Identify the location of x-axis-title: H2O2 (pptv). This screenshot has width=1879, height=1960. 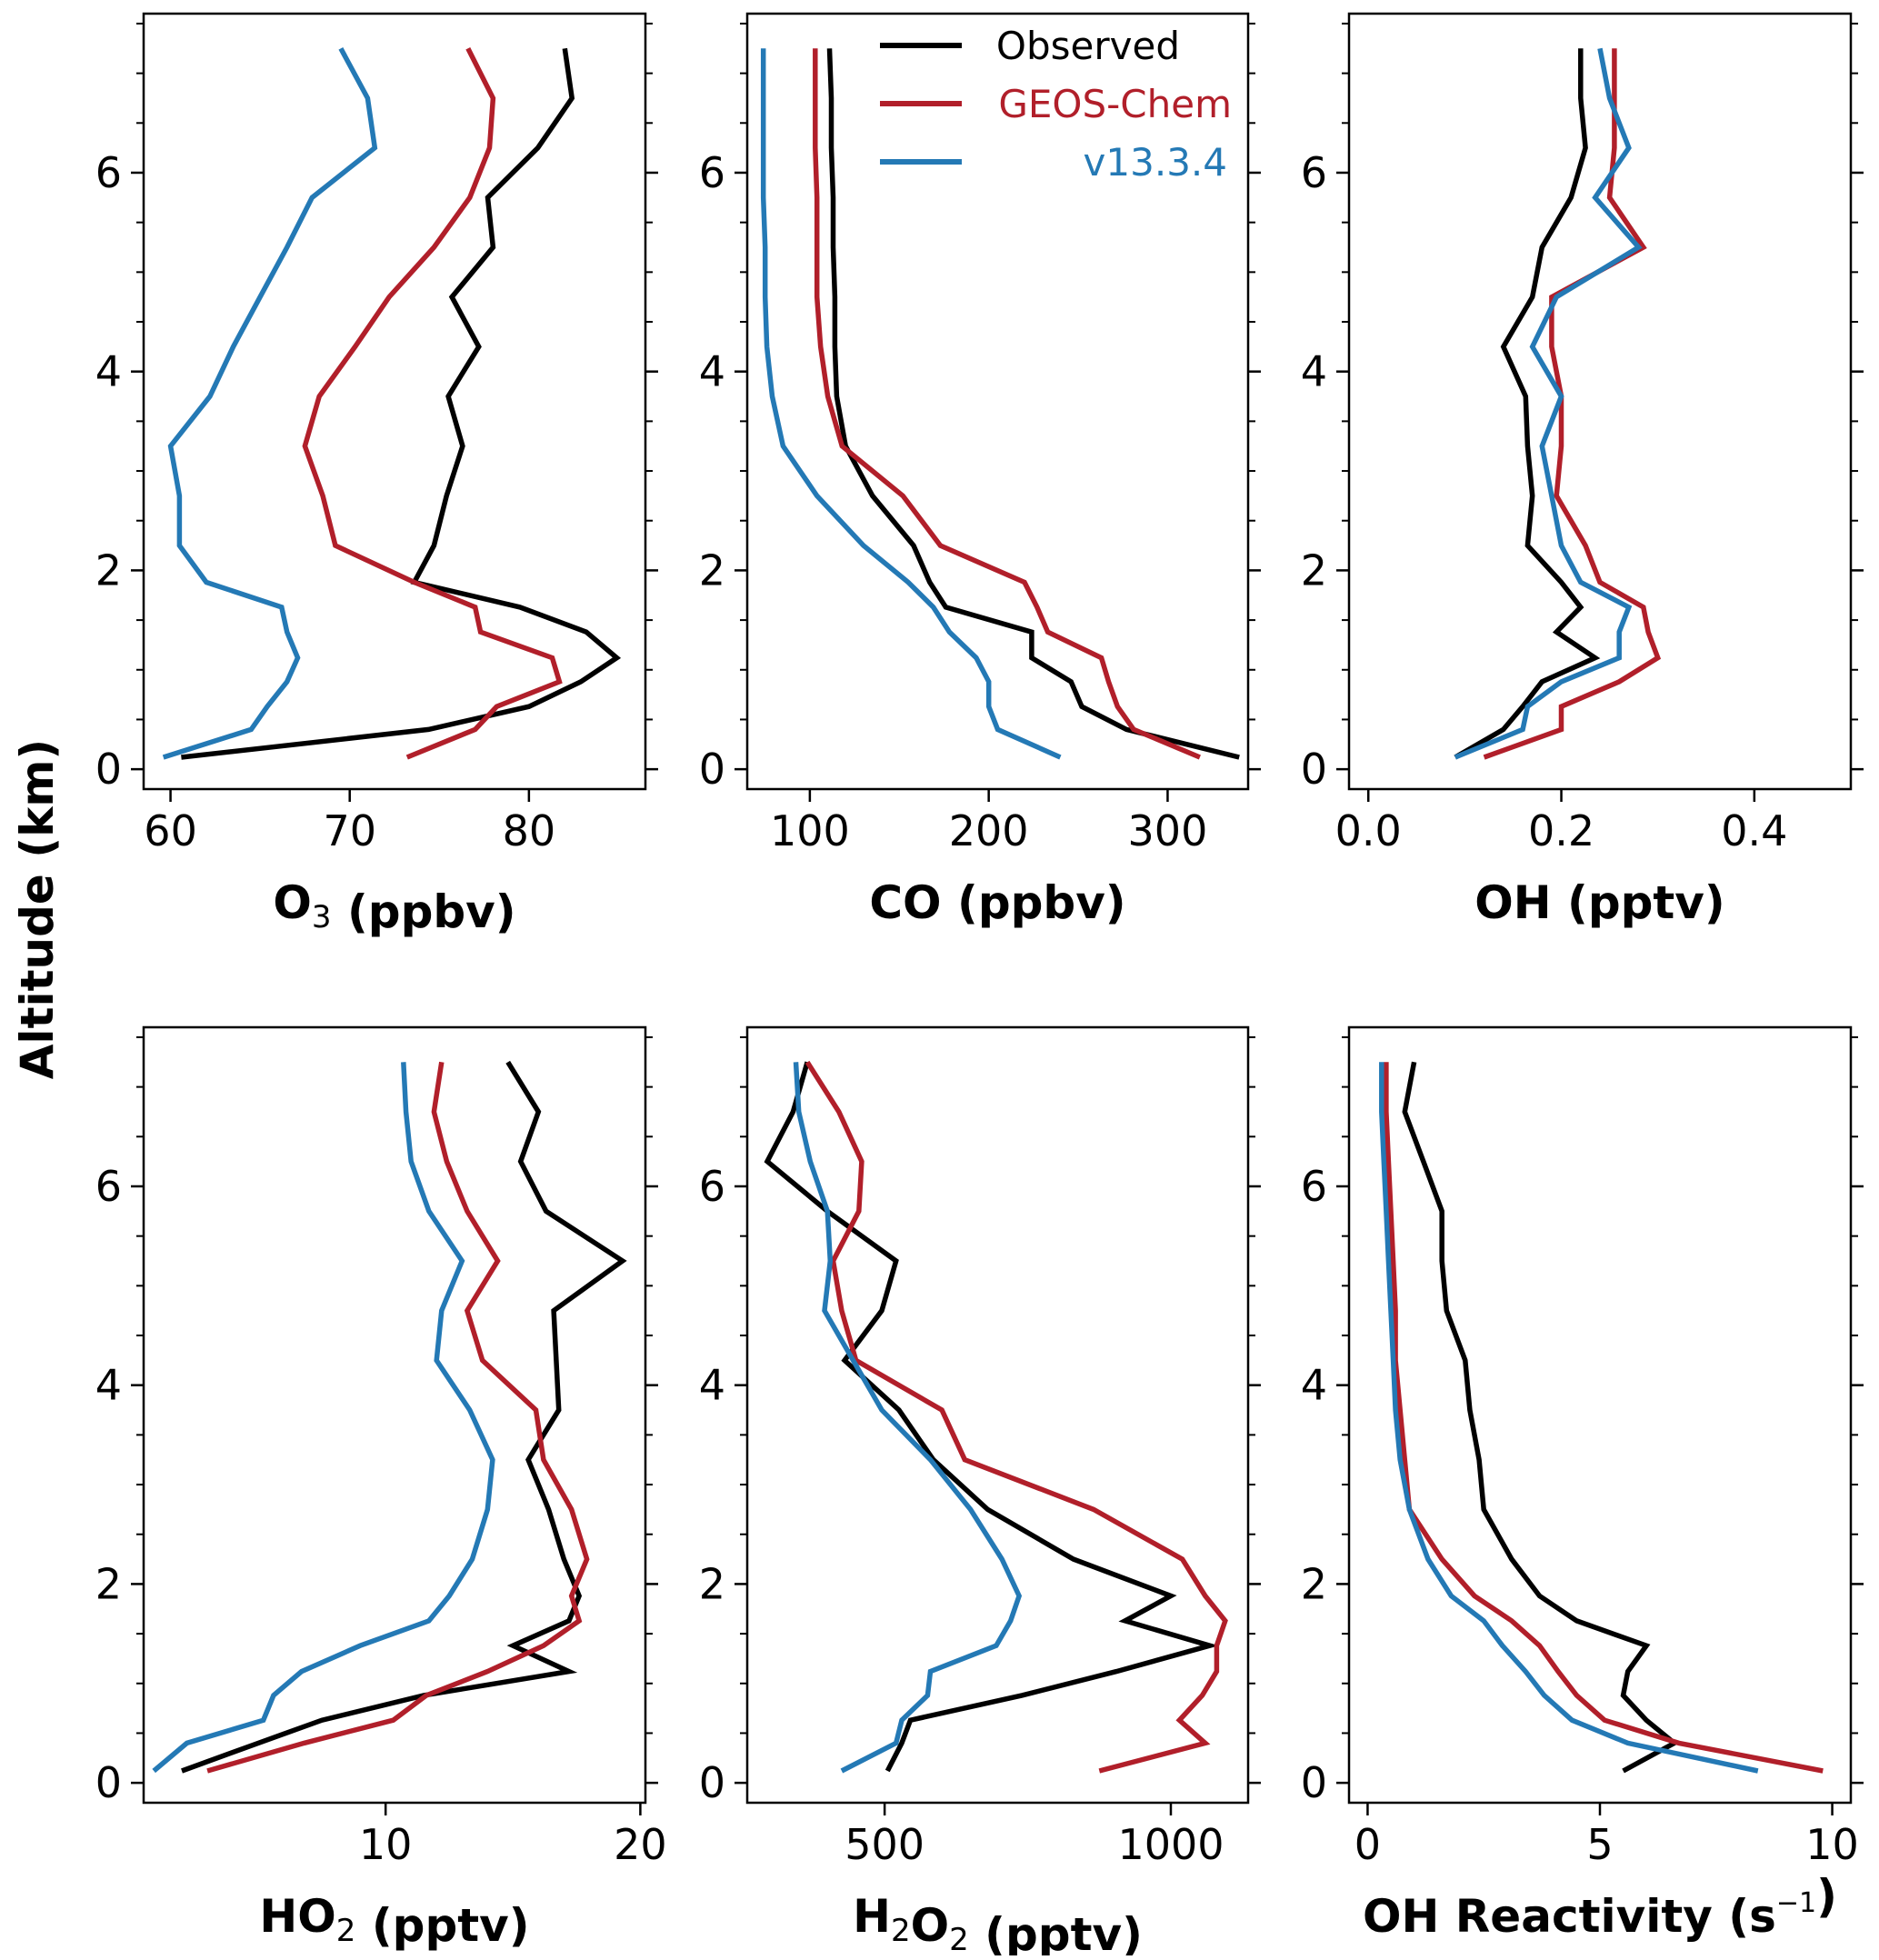
(998, 1922).